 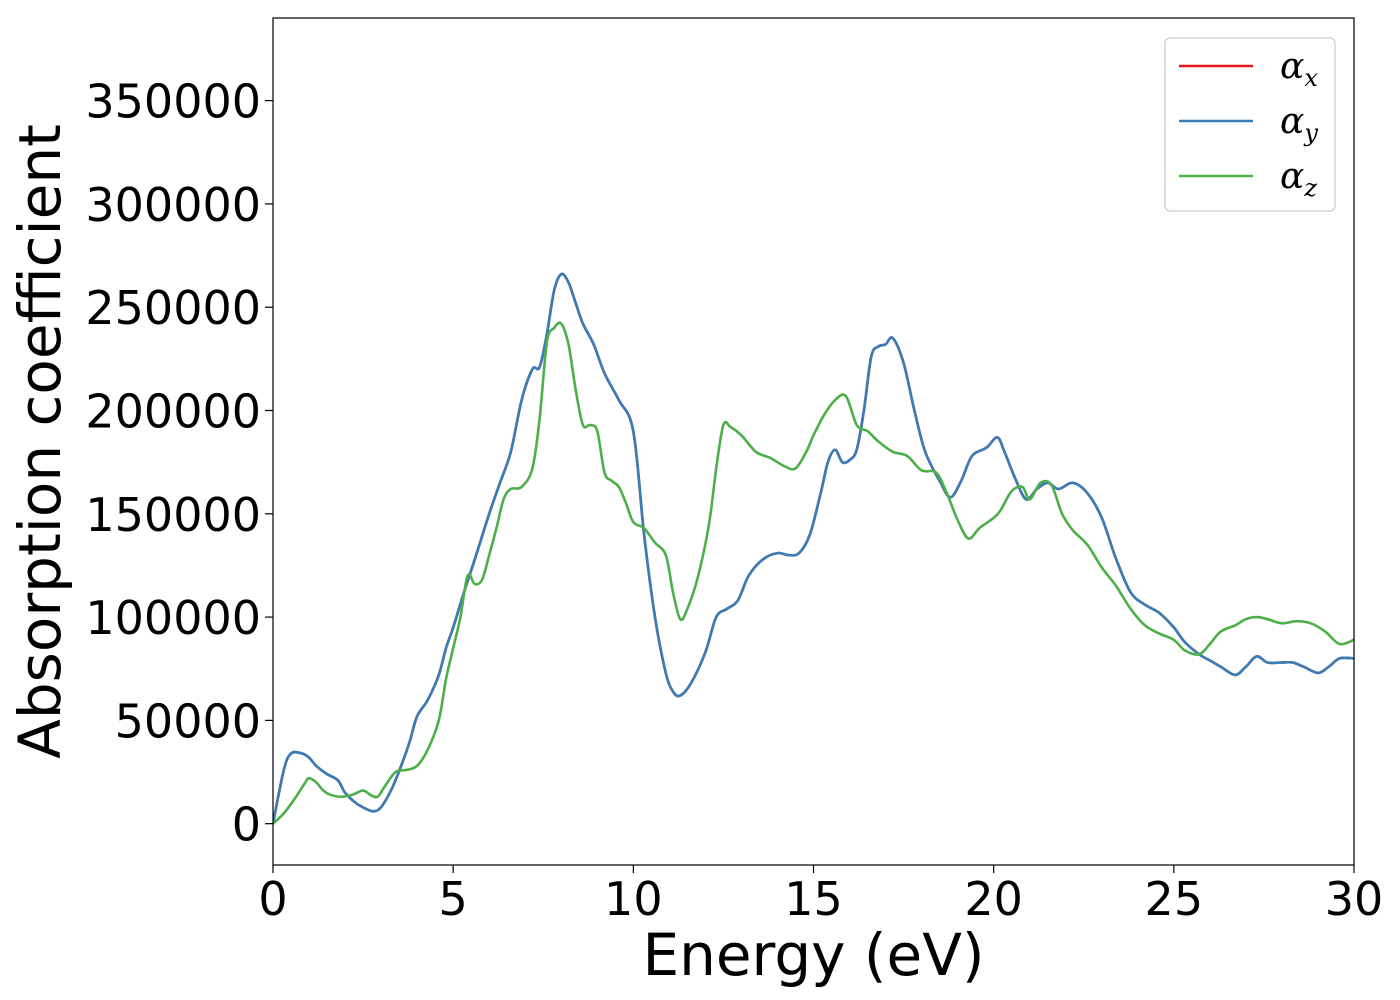 I want to click on legend-box, so click(x=1250, y=124).